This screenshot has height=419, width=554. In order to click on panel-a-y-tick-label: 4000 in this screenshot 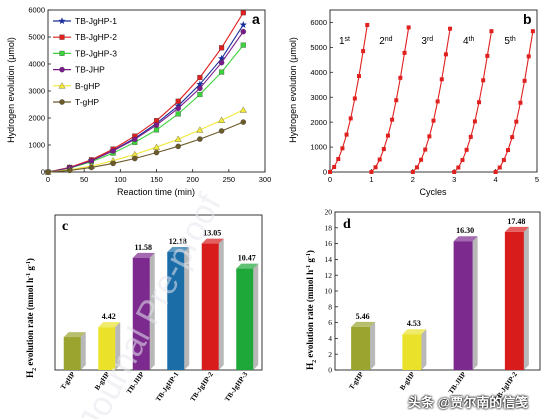, I will do `click(36, 64)`.